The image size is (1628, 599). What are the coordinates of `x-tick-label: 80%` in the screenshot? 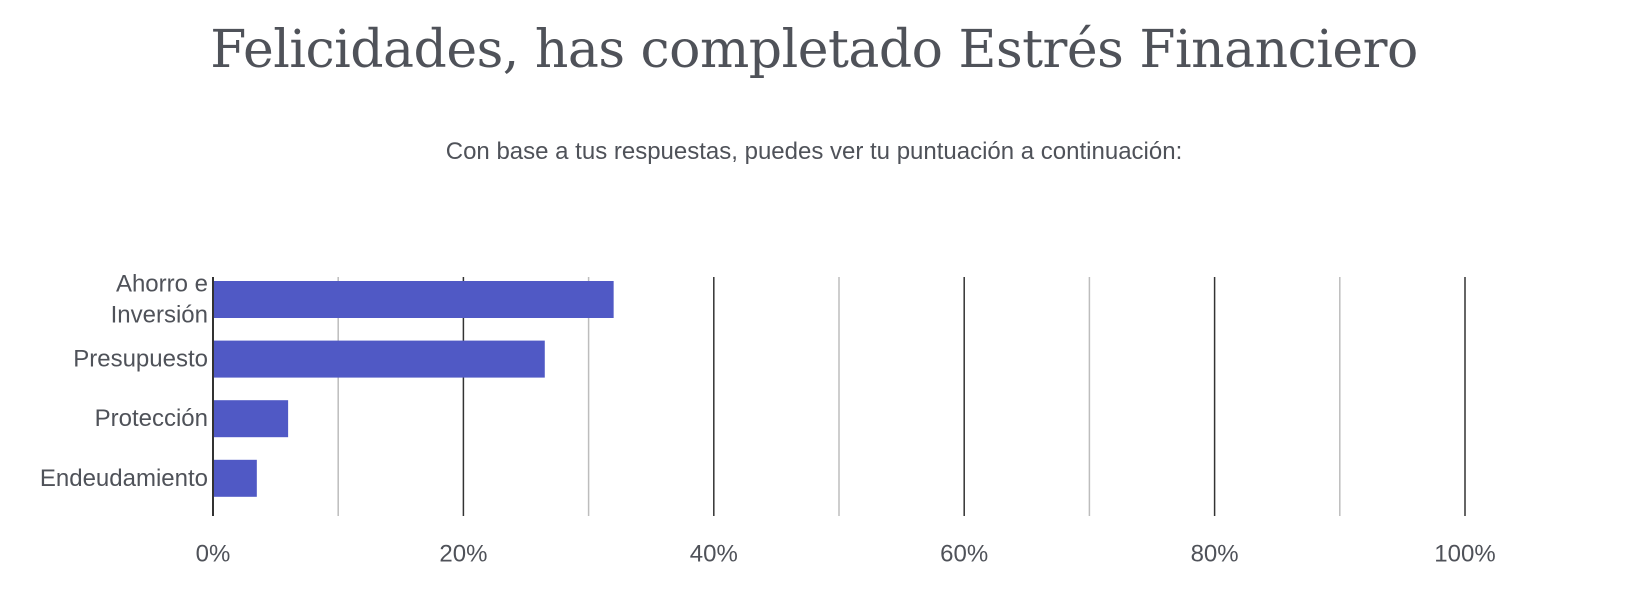 It's located at (1215, 554).